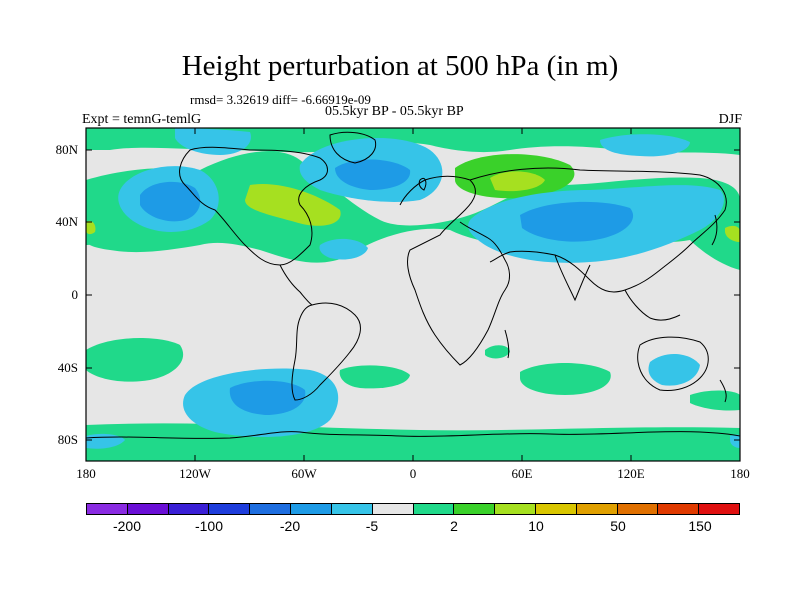  Describe the element at coordinates (343, 249) in the screenshot. I see `contour-blue-atlantic-mid` at that location.